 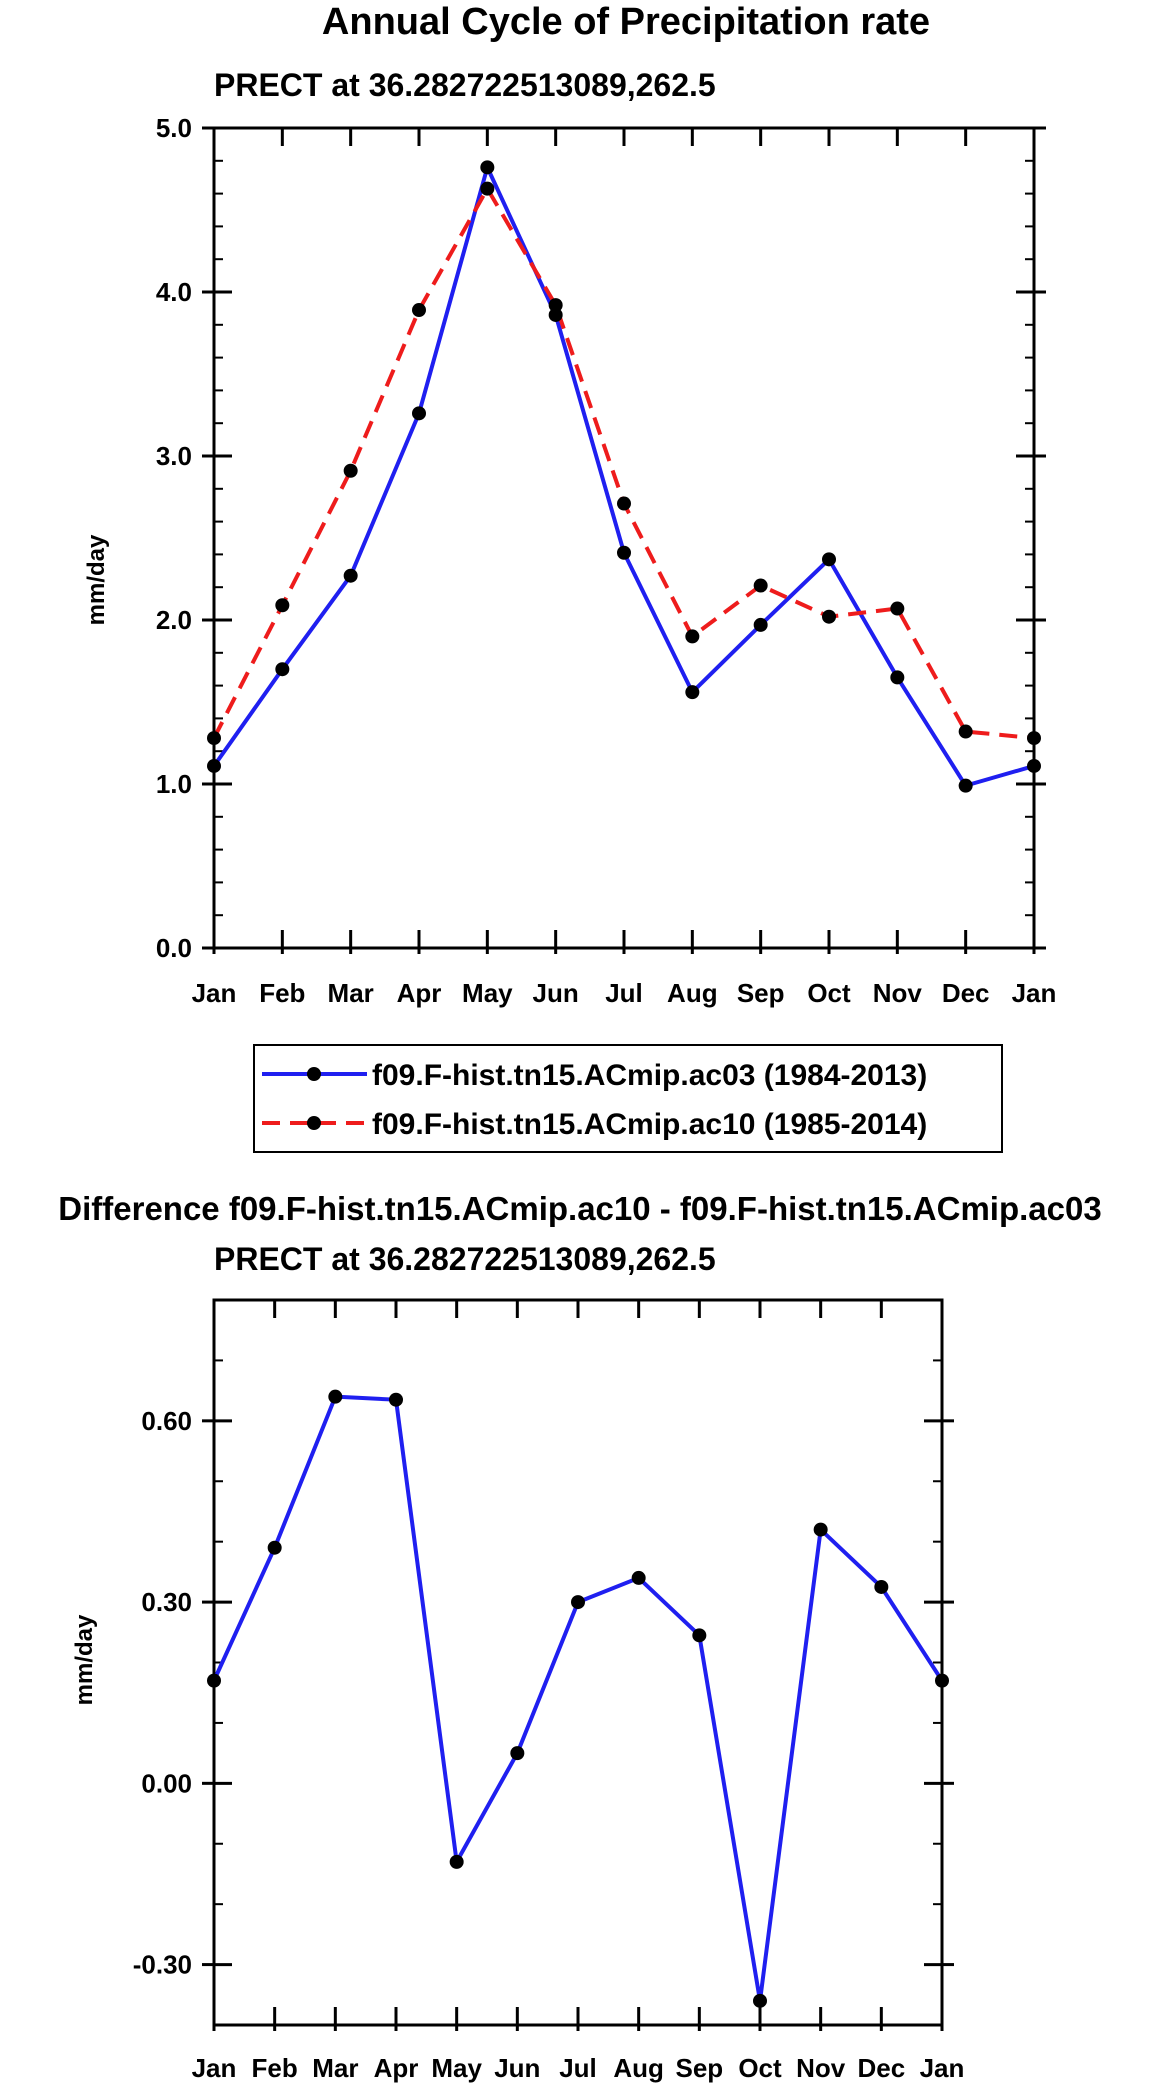 What do you see at coordinates (166, 1602) in the screenshot?
I see `y-tick-label: 0.30` at bounding box center [166, 1602].